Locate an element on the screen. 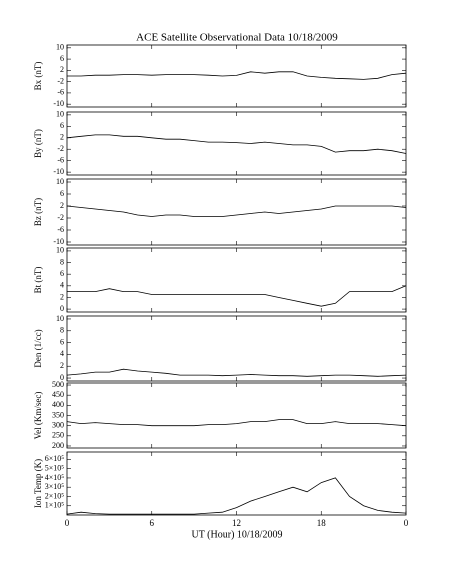 The width and height of the screenshot is (453, 571). y-tick-label: 3×10⁵ is located at coordinates (55, 486).